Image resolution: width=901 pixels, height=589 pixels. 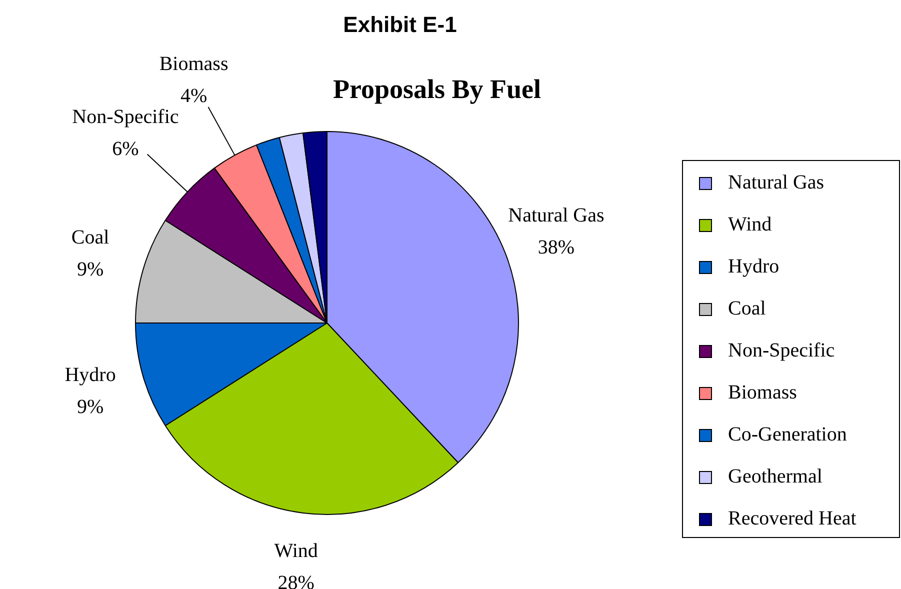 I want to click on slice-label: Natural Gas, so click(x=556, y=215).